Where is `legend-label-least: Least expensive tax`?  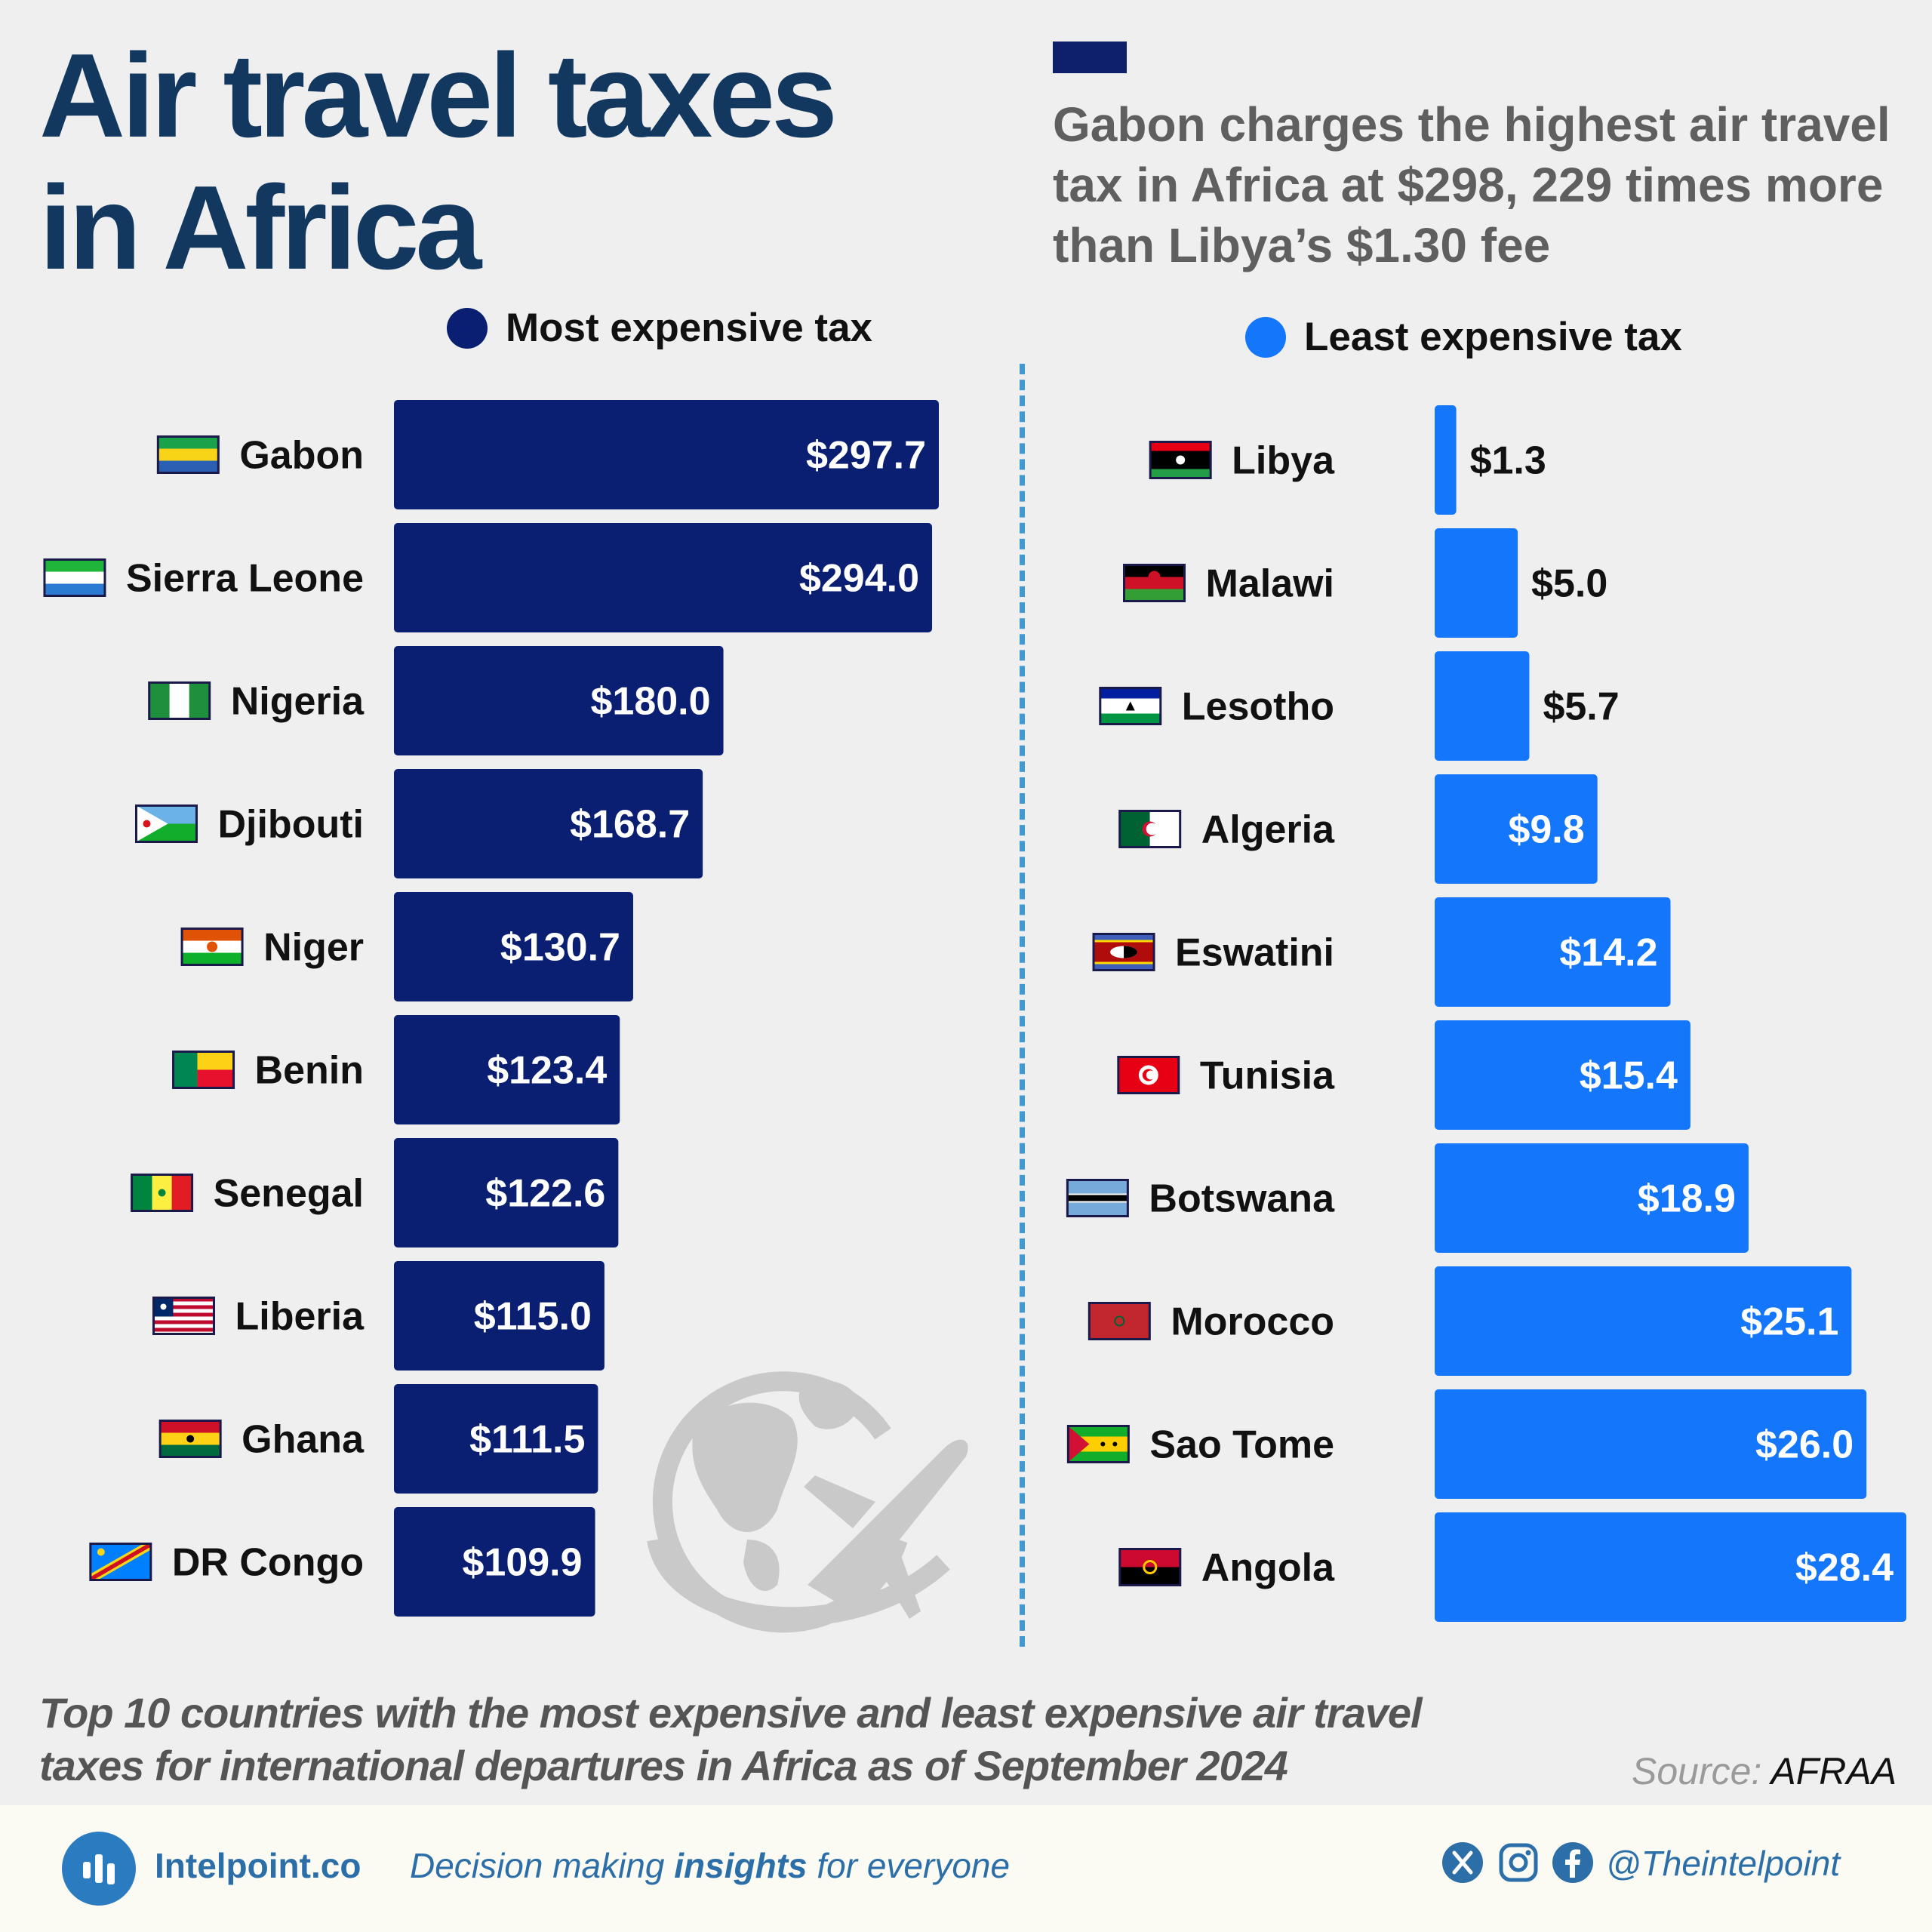 legend-label-least: Least expensive tax is located at coordinates (1493, 337).